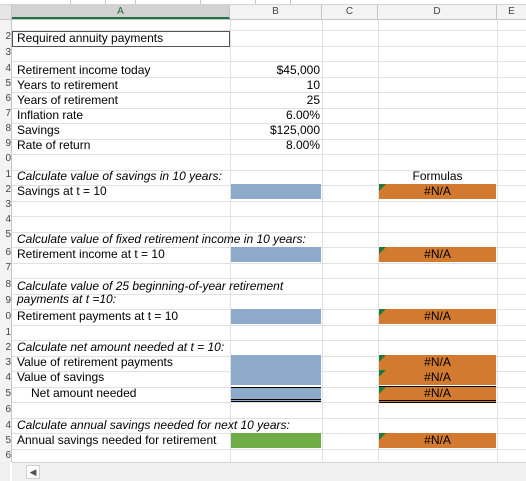  I want to click on ribbon-edge, so click(263, 2).